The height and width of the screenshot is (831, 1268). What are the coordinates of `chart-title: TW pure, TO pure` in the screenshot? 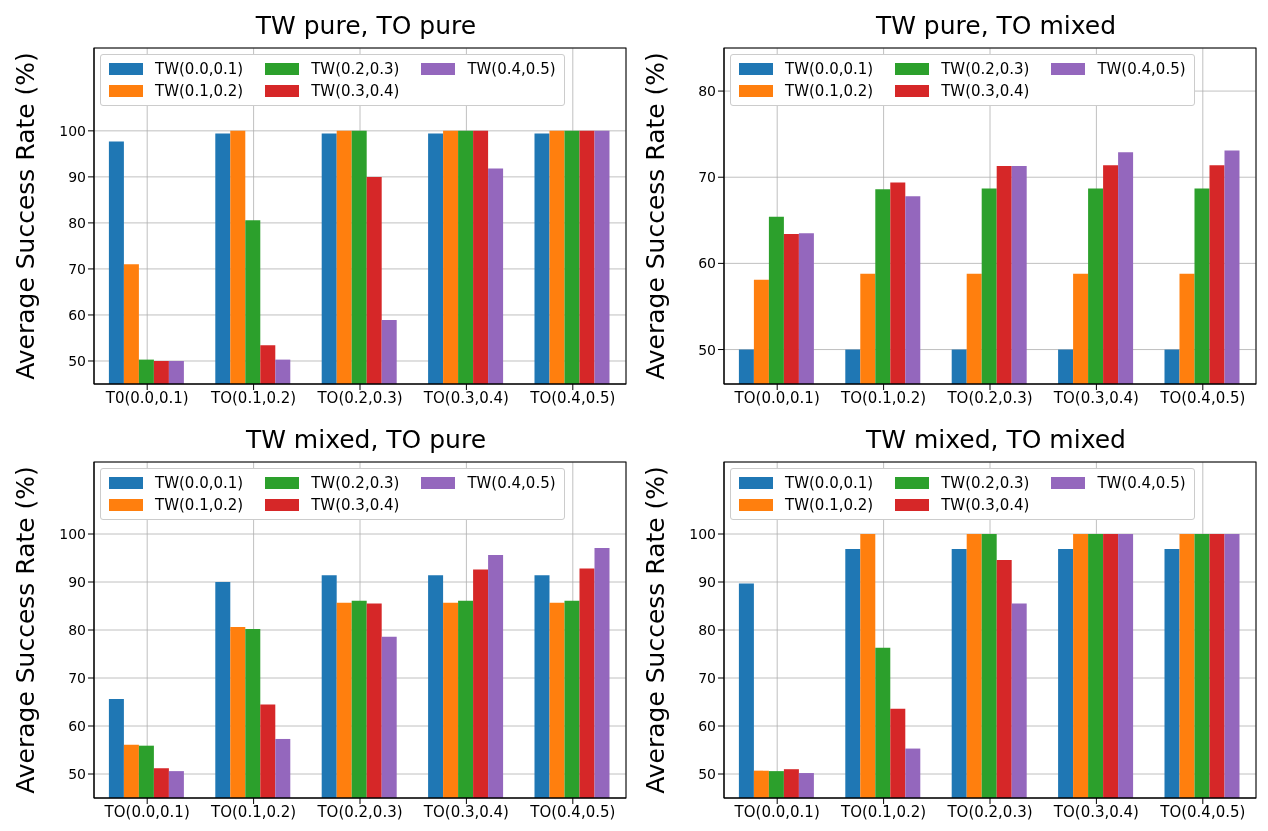 It's located at (366, 26).